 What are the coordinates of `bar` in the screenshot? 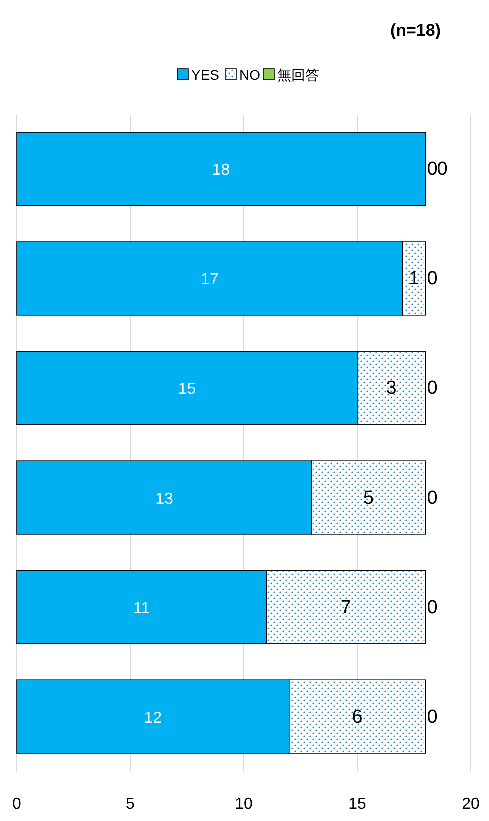 It's located at (221, 169).